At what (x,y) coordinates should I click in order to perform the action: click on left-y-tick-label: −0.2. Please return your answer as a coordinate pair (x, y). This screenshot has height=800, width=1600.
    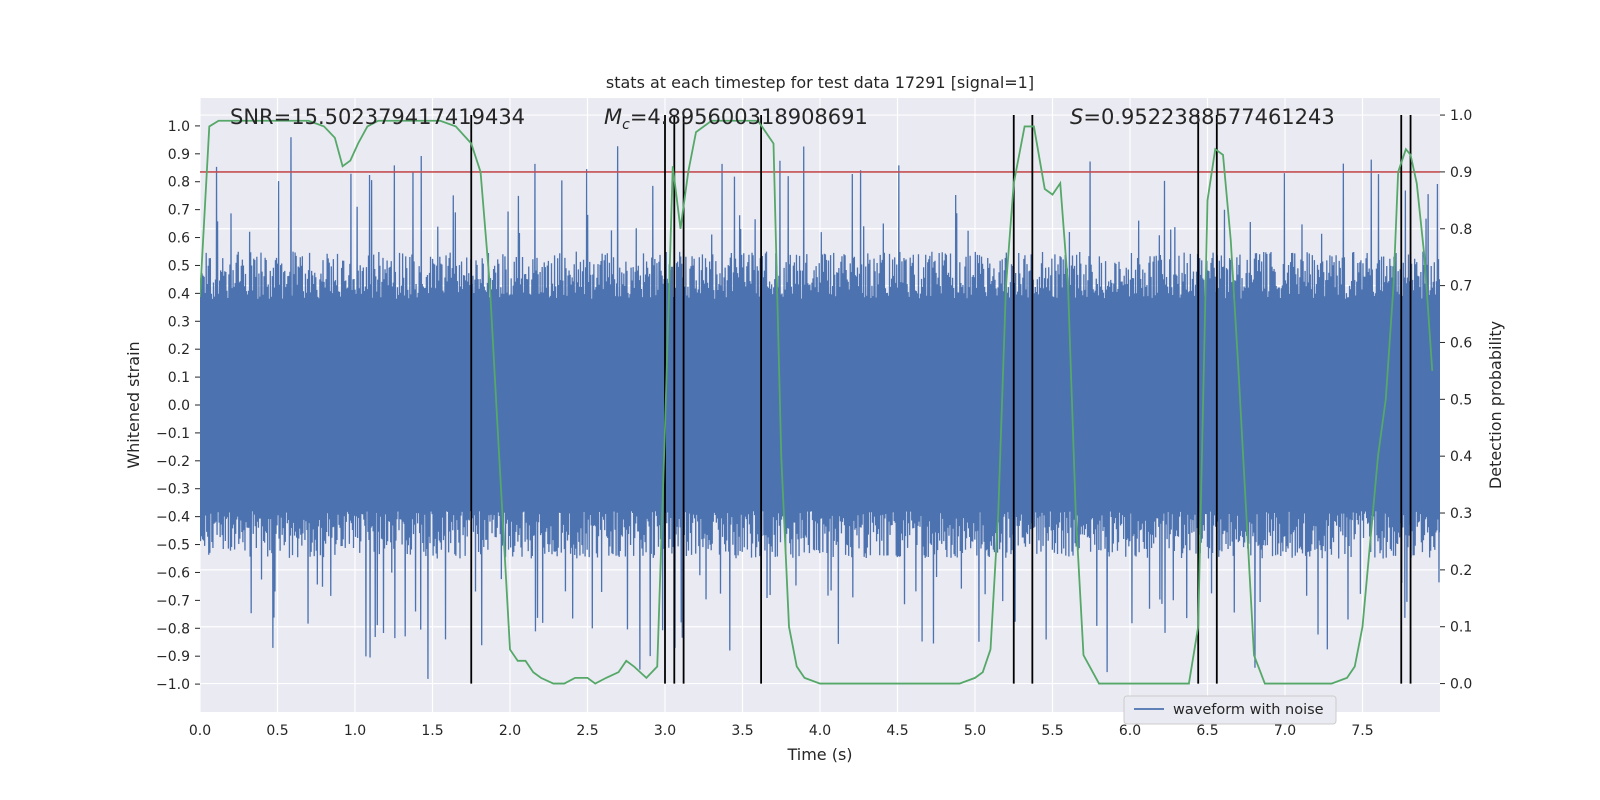
    Looking at the image, I should click on (173, 462).